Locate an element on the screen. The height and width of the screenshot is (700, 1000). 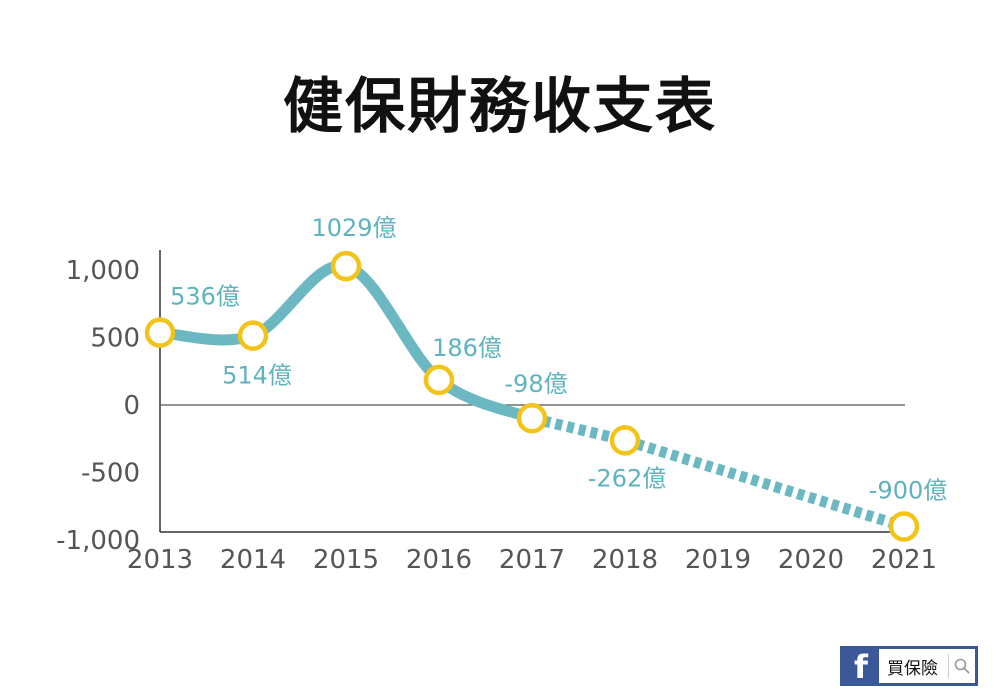
data-label: 186億 is located at coordinates (467, 348).